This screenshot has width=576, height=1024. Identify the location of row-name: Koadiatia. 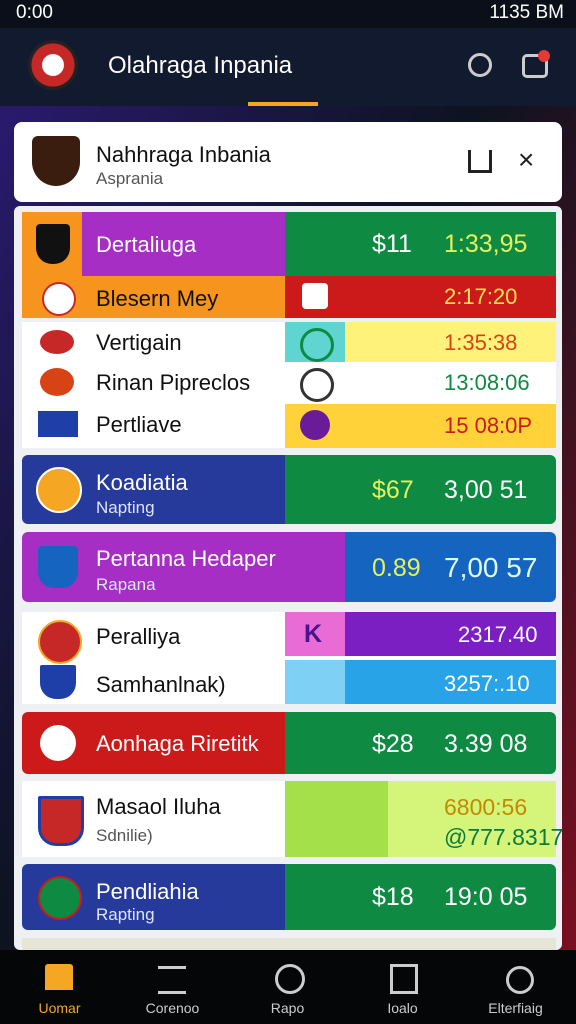
(142, 482).